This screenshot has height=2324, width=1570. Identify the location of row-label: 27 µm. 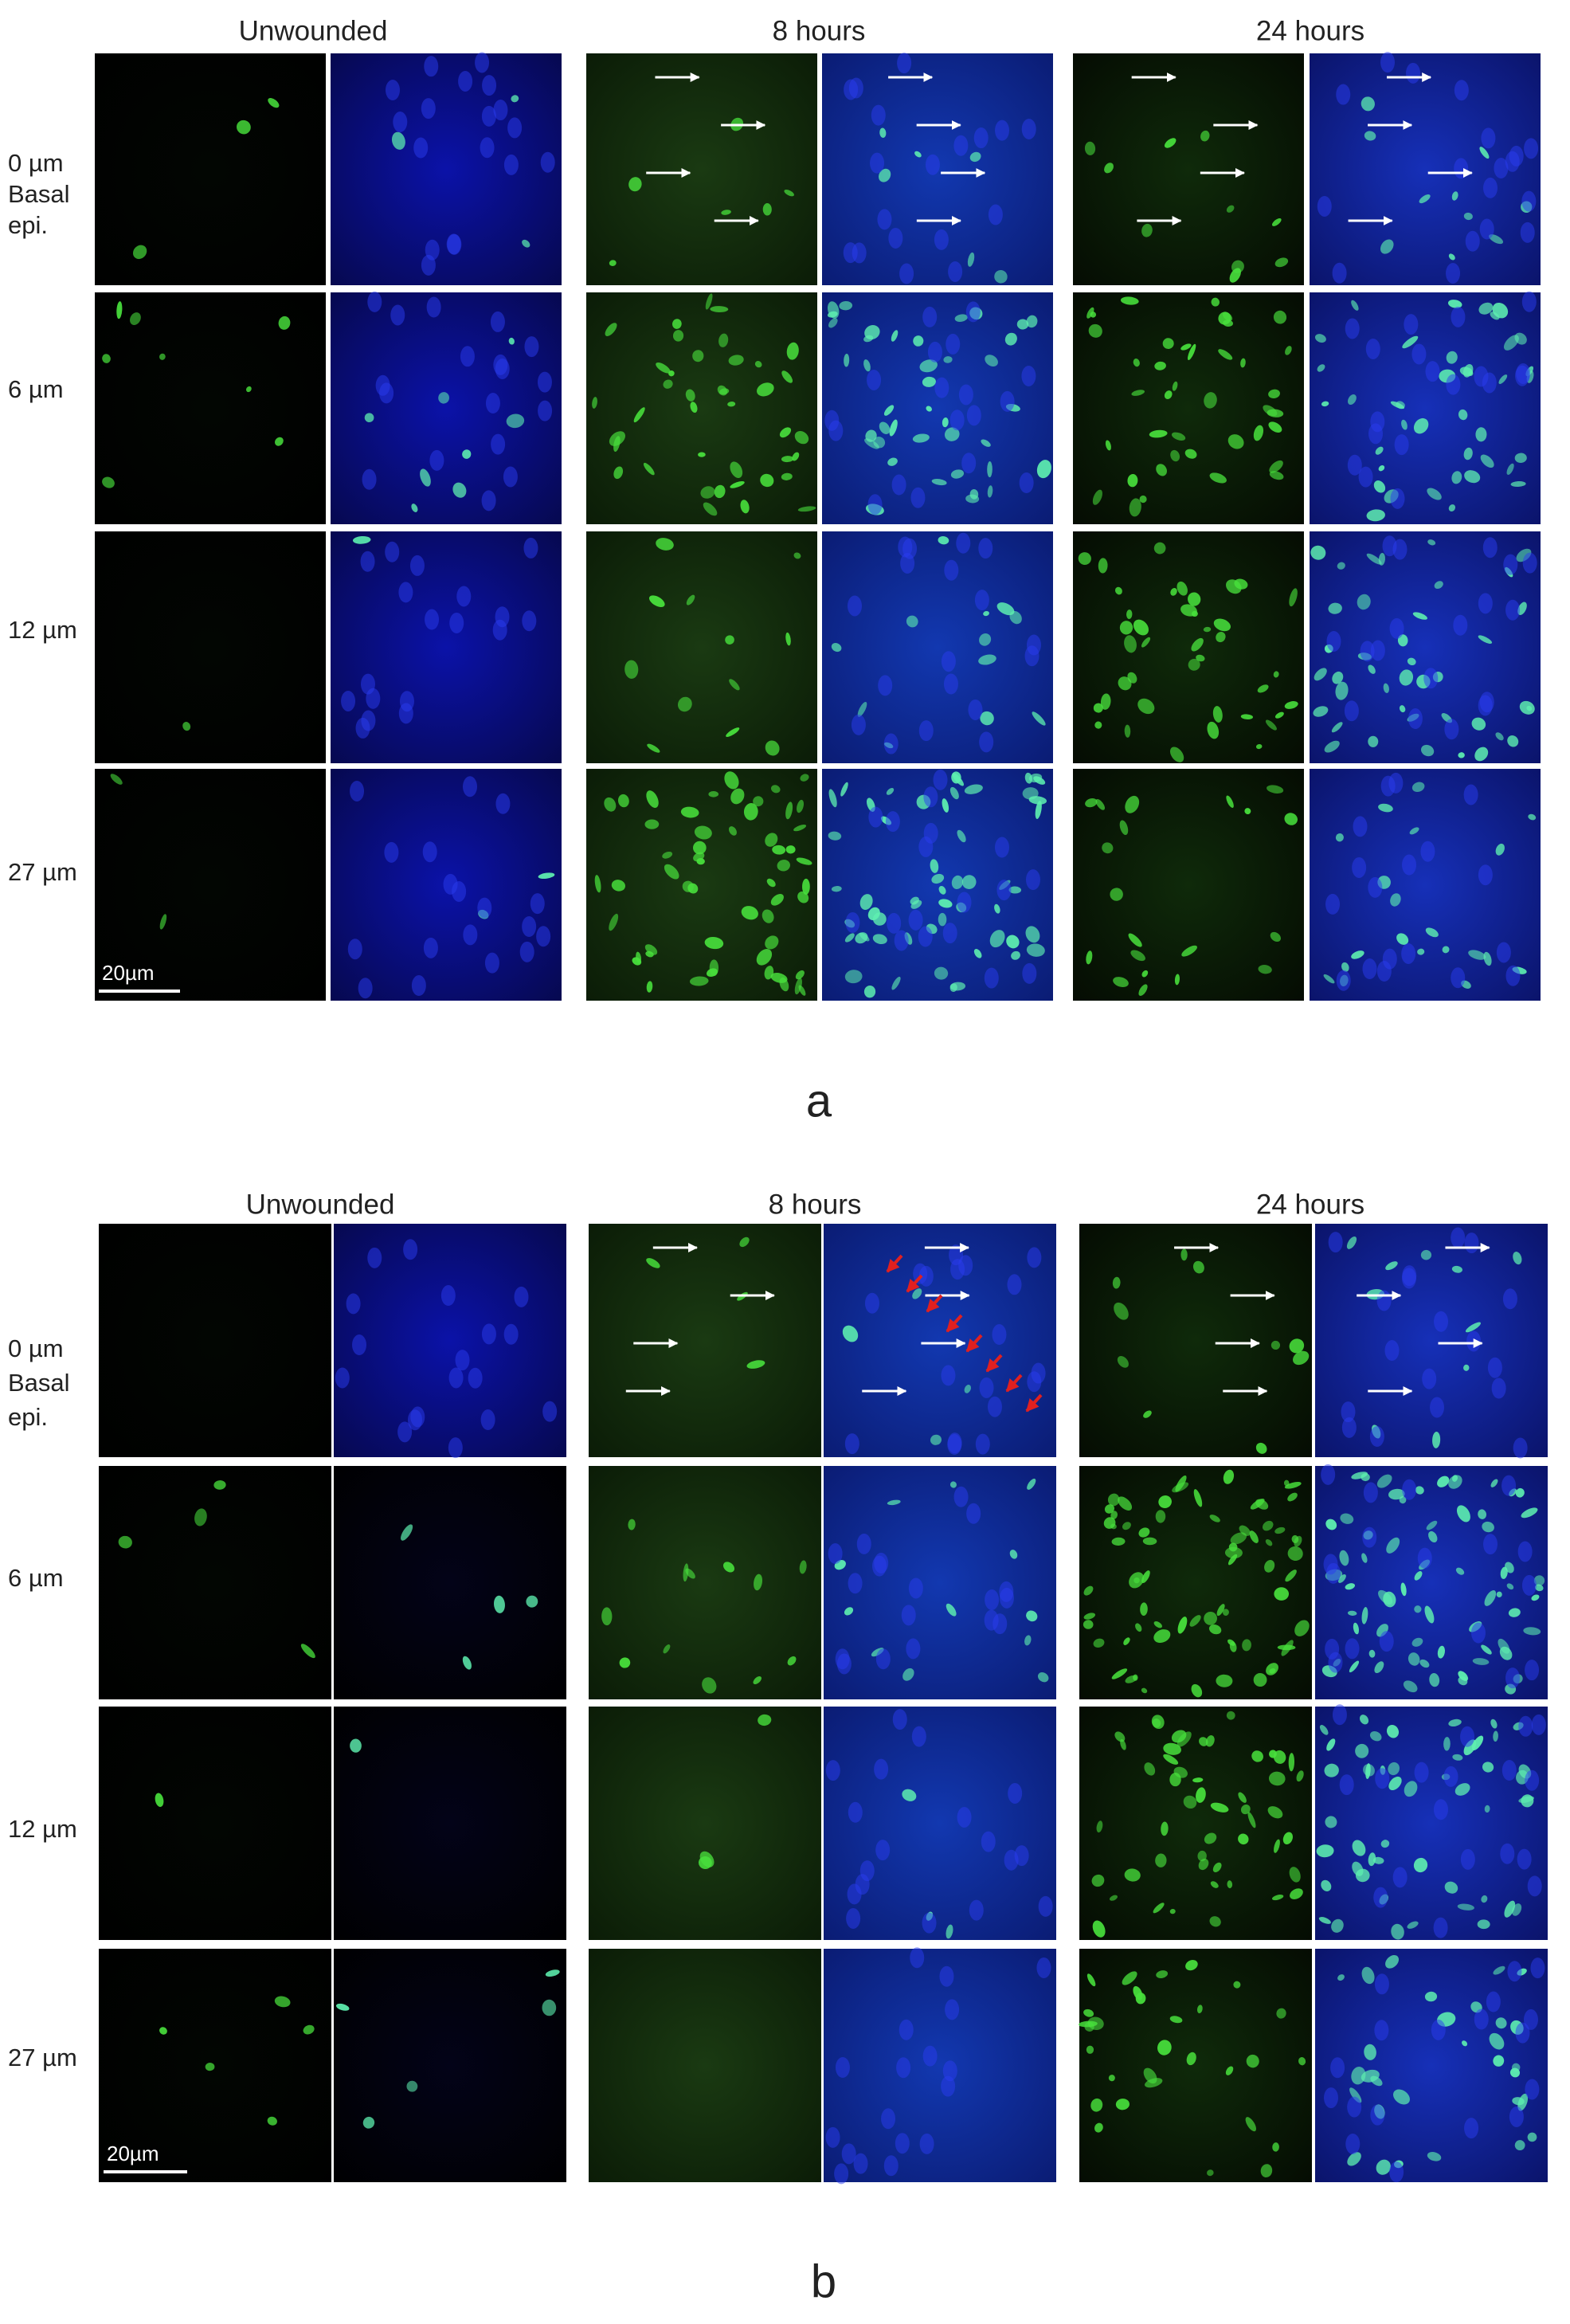
(42, 872).